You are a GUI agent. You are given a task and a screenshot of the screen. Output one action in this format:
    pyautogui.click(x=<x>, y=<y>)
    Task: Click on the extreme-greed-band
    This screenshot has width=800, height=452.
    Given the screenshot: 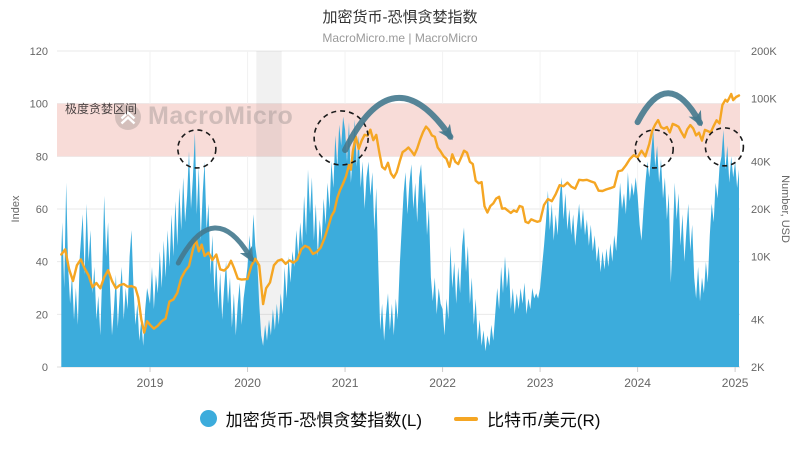 What is the action you would take?
    pyautogui.click(x=398, y=130)
    